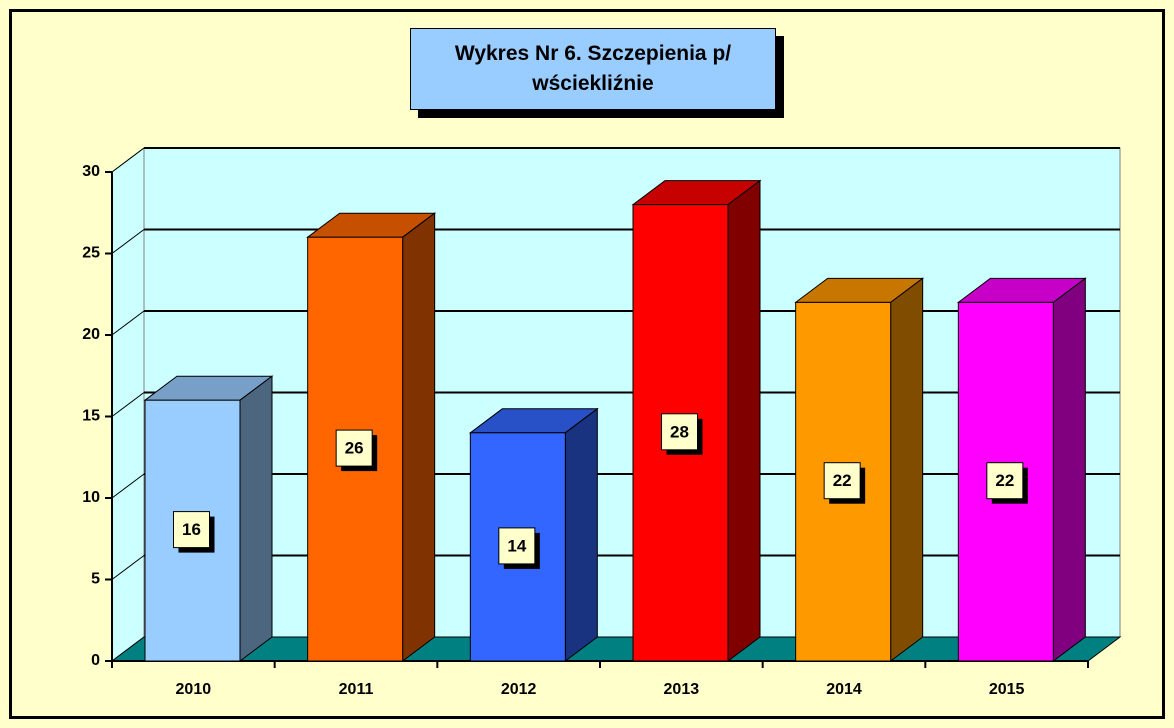 The height and width of the screenshot is (728, 1174). What do you see at coordinates (844, 689) in the screenshot?
I see `x-tick-label: 2014` at bounding box center [844, 689].